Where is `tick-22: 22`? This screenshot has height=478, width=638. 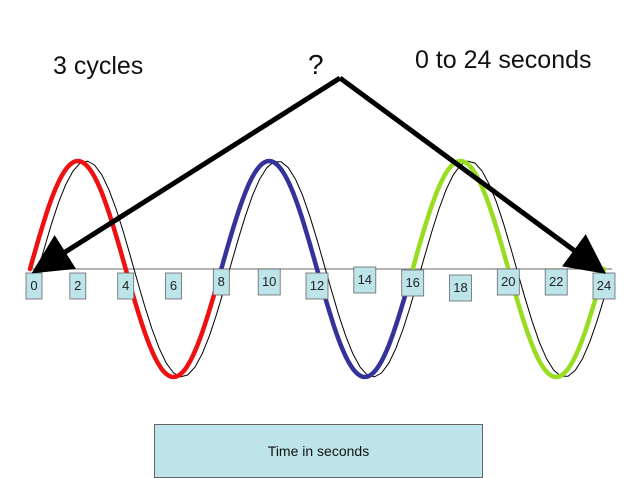
tick-22: 22 is located at coordinates (556, 282).